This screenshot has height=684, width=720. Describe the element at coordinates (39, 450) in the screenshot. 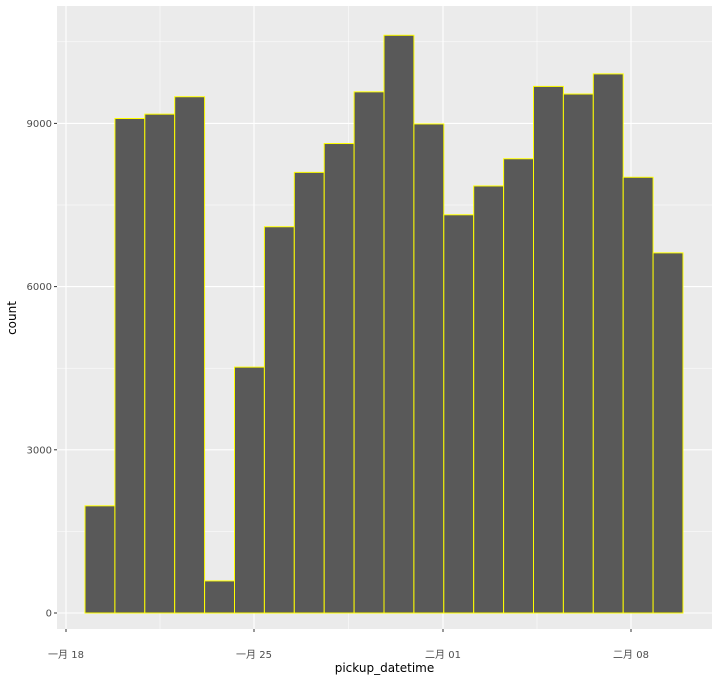

I see `y-tick-label: 3000` at that location.